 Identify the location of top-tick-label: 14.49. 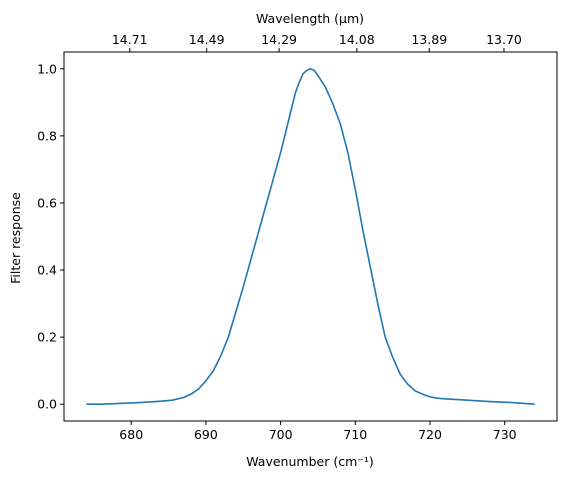
(207, 39).